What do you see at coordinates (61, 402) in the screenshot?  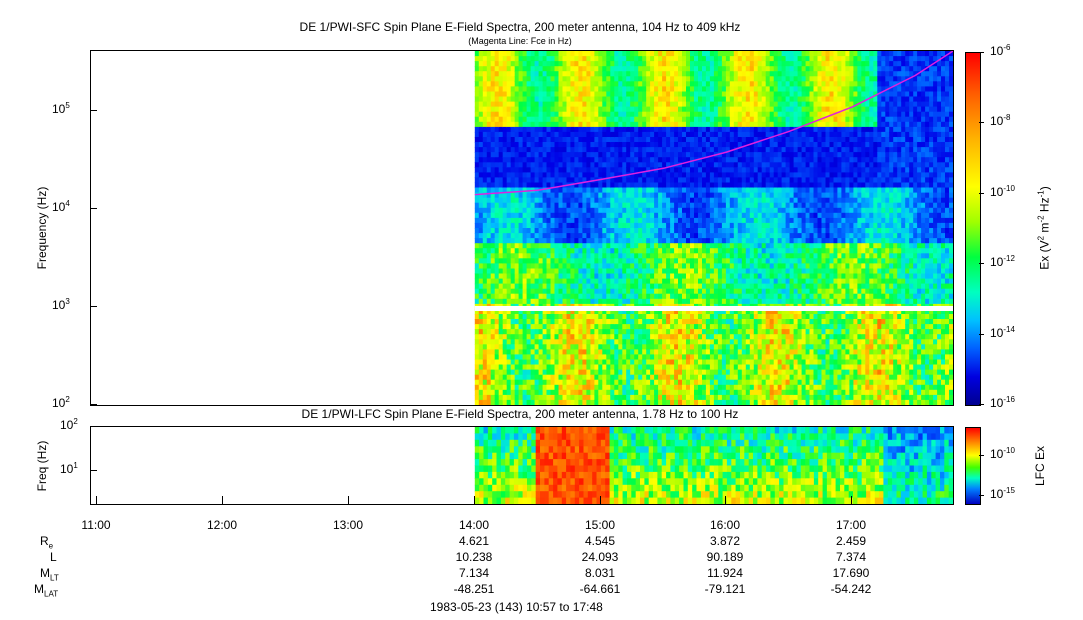 I see `y-tick-label-sfc: 10²` at bounding box center [61, 402].